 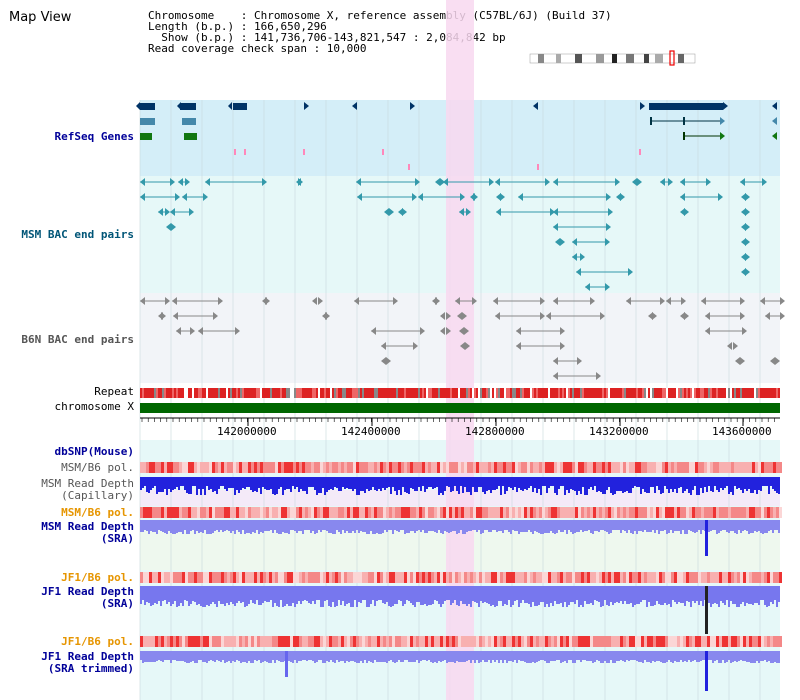 I want to click on map-view-title: Map View, so click(x=40, y=17).